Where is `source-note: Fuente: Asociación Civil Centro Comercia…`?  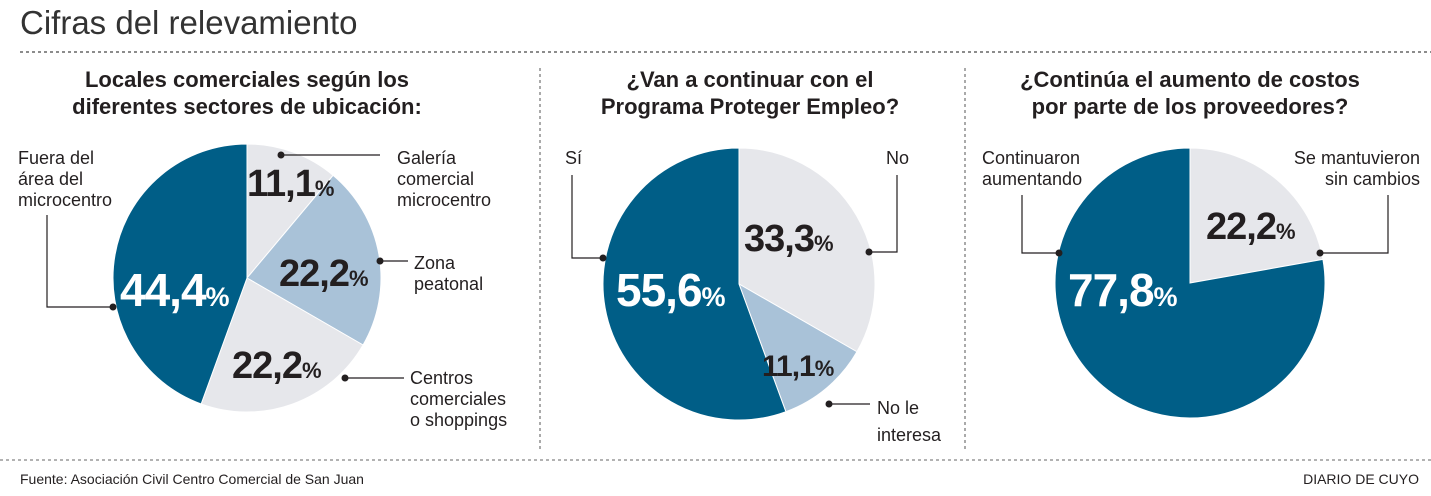
source-note: Fuente: Asociación Civil Centro Comercia… is located at coordinates (192, 479).